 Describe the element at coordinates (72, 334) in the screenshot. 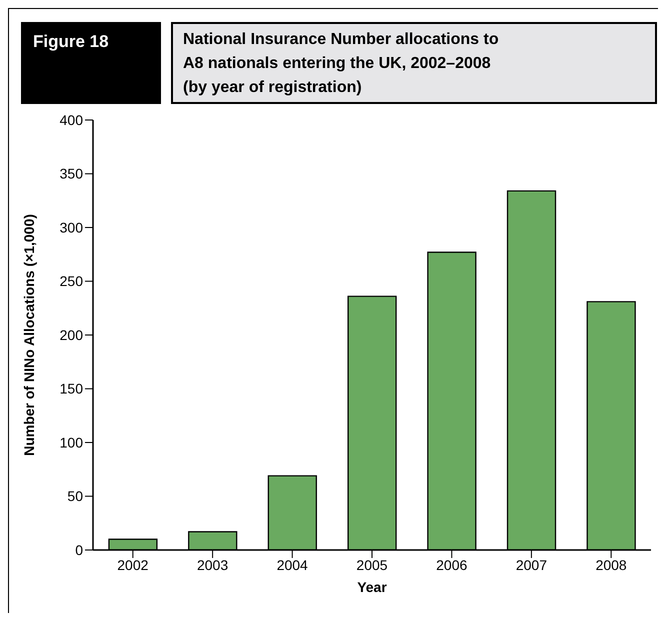

I see `y-tick-label: 200` at that location.